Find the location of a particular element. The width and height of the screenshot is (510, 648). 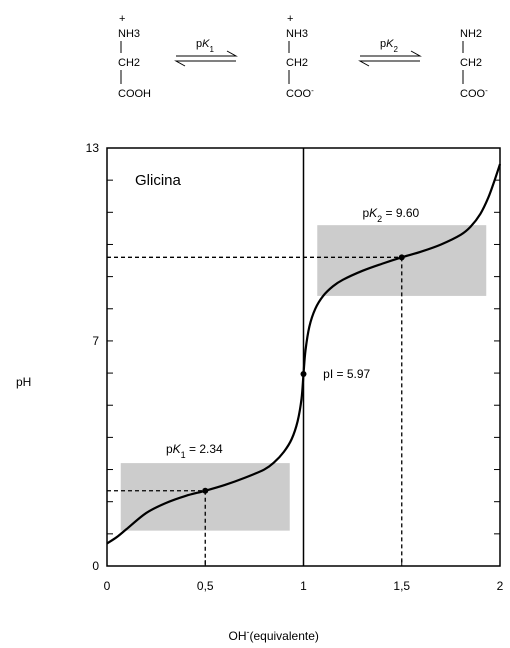

y-tick-label: 13 is located at coordinates (93, 148).